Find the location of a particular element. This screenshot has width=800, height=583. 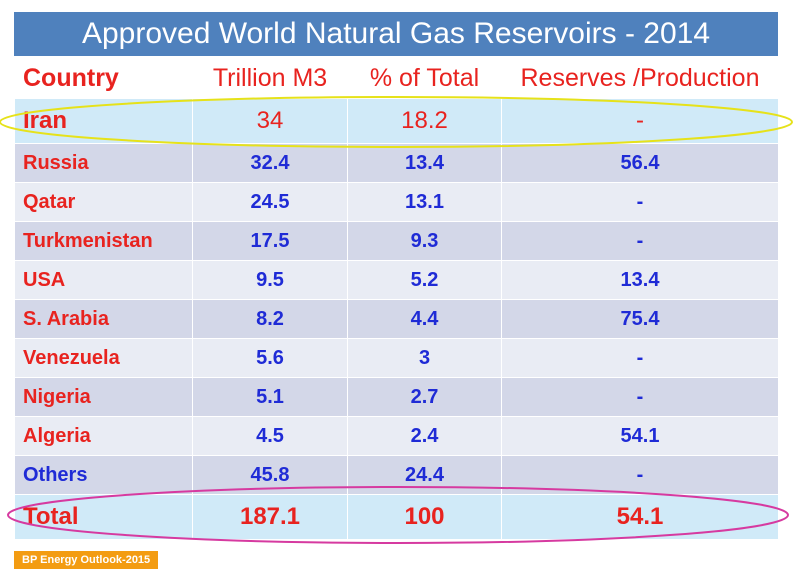

table-row-others: Others 45.8 24.4 - is located at coordinates (396, 475).